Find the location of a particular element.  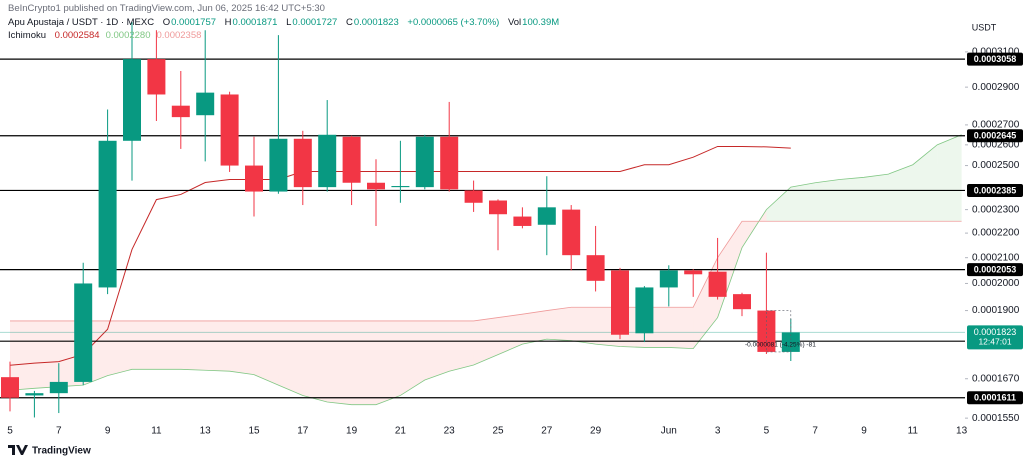

indicator-name: Ichimoku is located at coordinates (27, 35).